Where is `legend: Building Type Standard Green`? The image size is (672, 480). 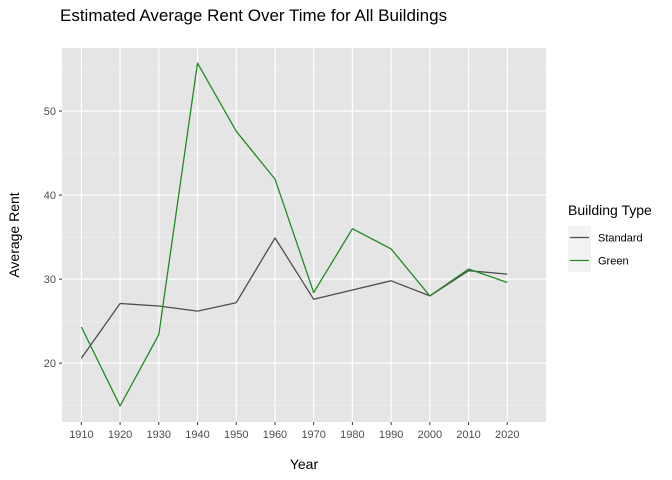
legend: Building Type Standard Green is located at coordinates (610, 237).